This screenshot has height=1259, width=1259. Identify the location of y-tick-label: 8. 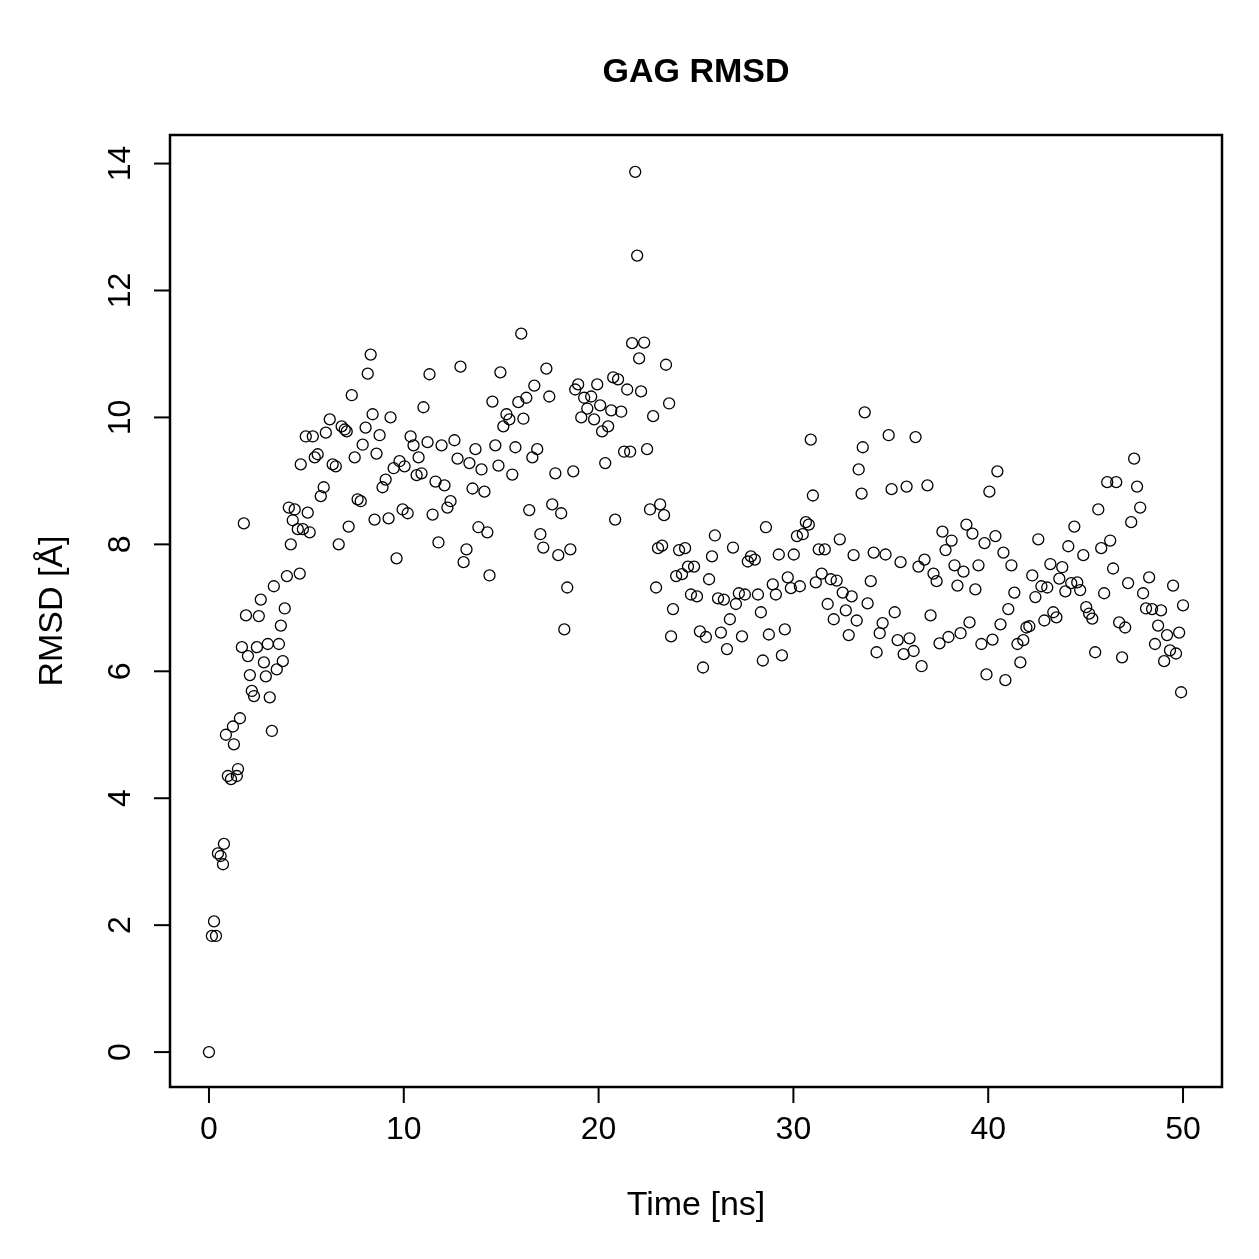
(119, 544).